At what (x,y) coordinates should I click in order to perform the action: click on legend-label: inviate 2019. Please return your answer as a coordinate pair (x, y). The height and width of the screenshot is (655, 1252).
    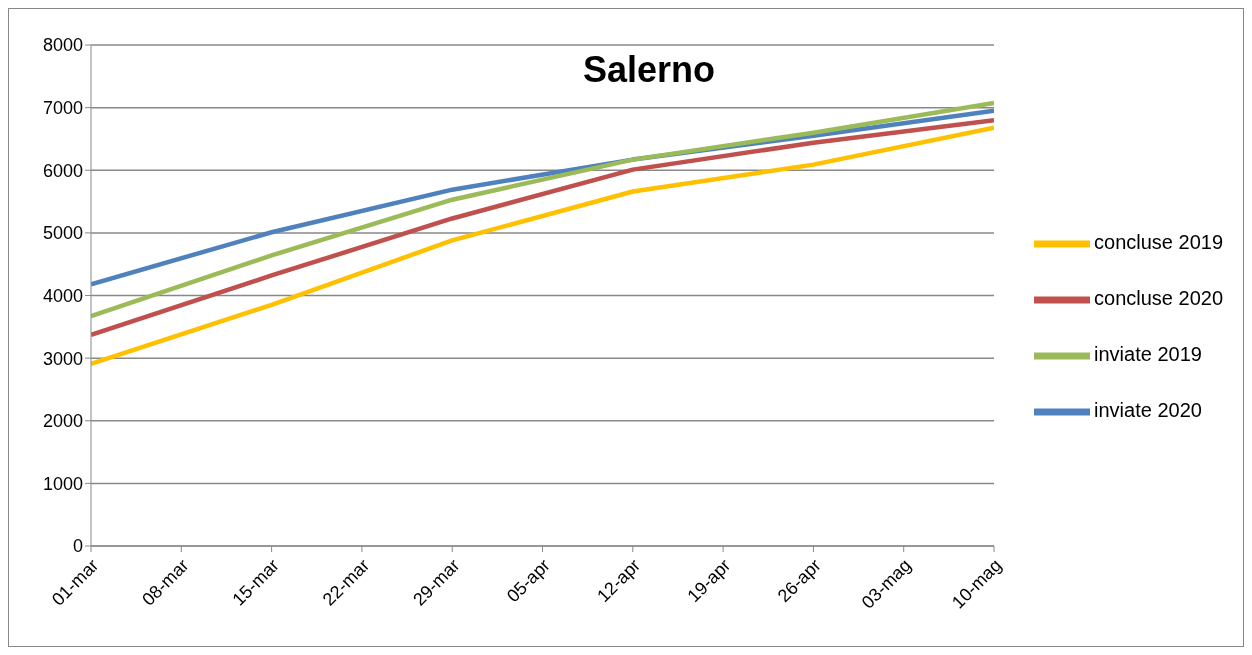
    Looking at the image, I should click on (1148, 353).